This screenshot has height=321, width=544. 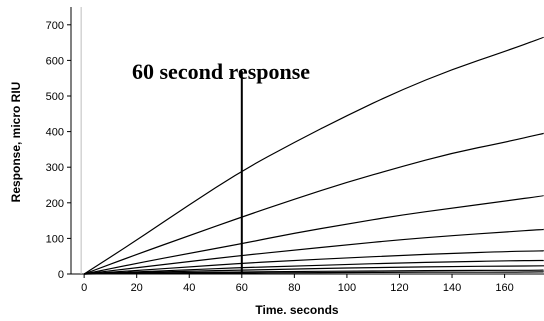 I want to click on x-tick-label: 60, so click(x=242, y=288).